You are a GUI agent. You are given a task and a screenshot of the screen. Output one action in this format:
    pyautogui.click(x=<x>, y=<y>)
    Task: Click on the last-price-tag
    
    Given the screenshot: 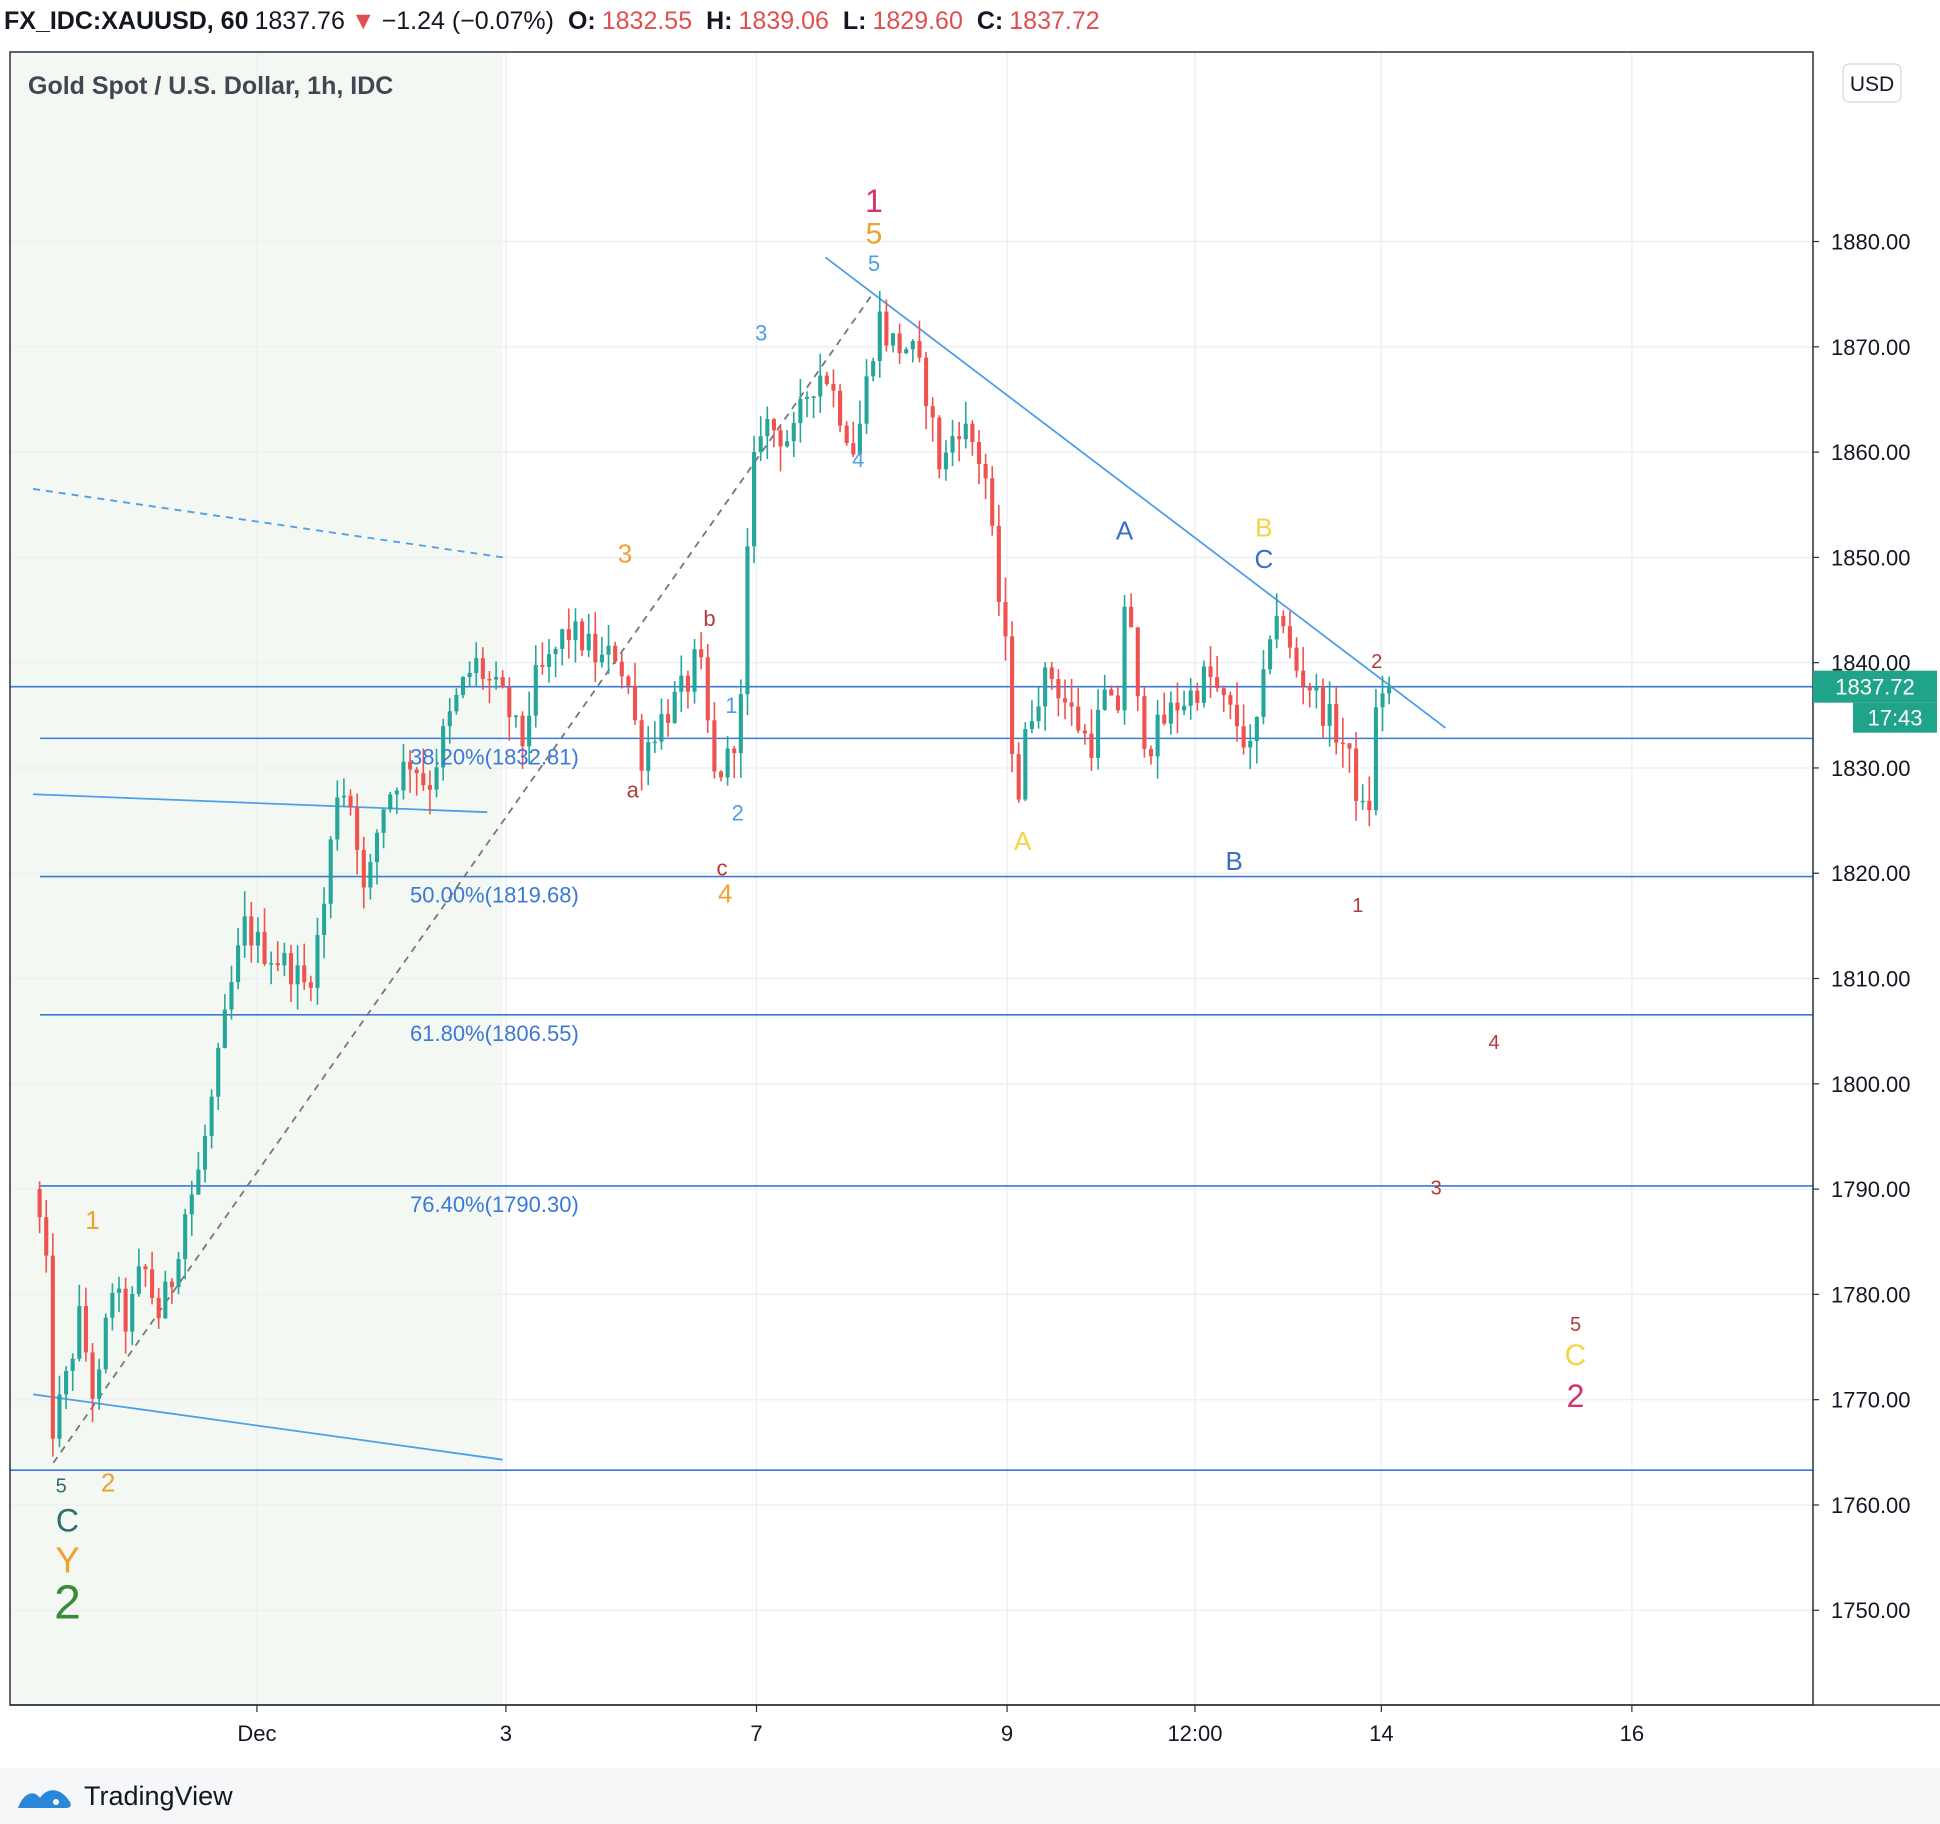 What is the action you would take?
    pyautogui.click(x=1875, y=686)
    